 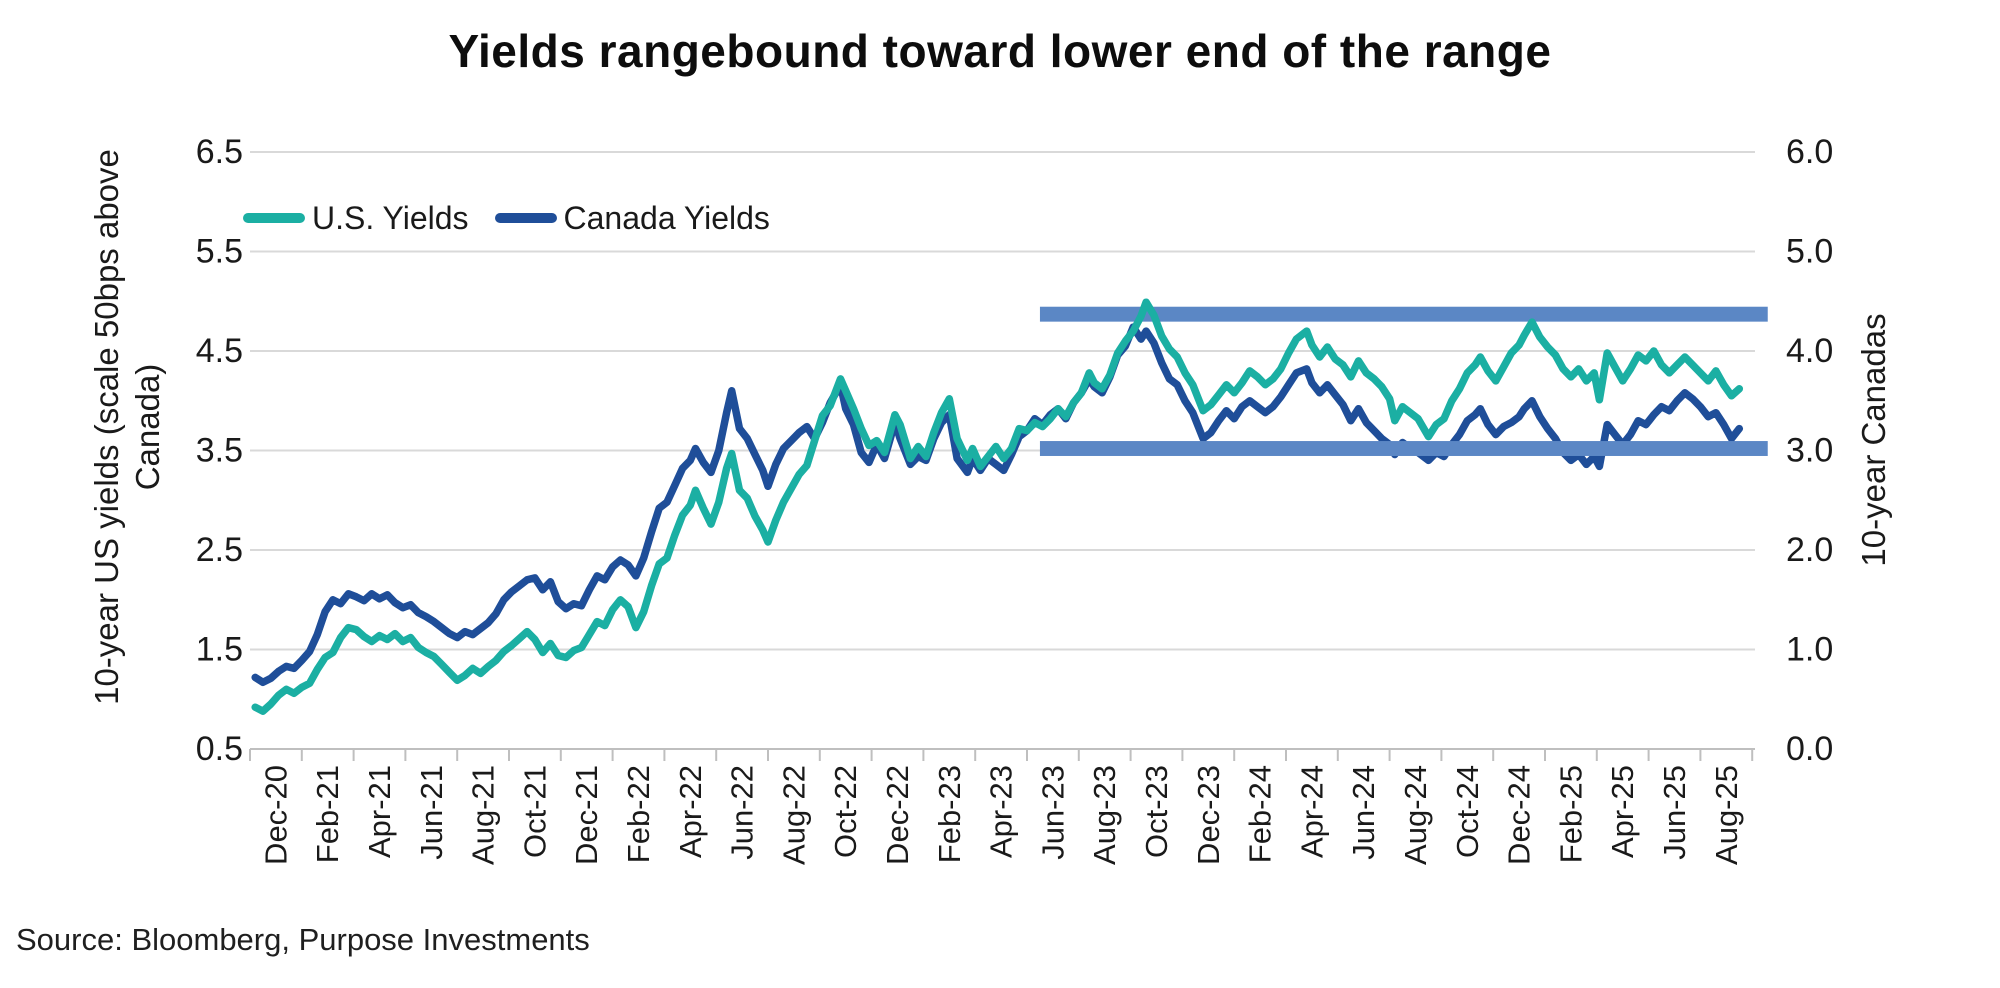 What do you see at coordinates (106, 427) in the screenshot?
I see `left-axis-title-line1: 10-year US yields (scale 50bps above` at bounding box center [106, 427].